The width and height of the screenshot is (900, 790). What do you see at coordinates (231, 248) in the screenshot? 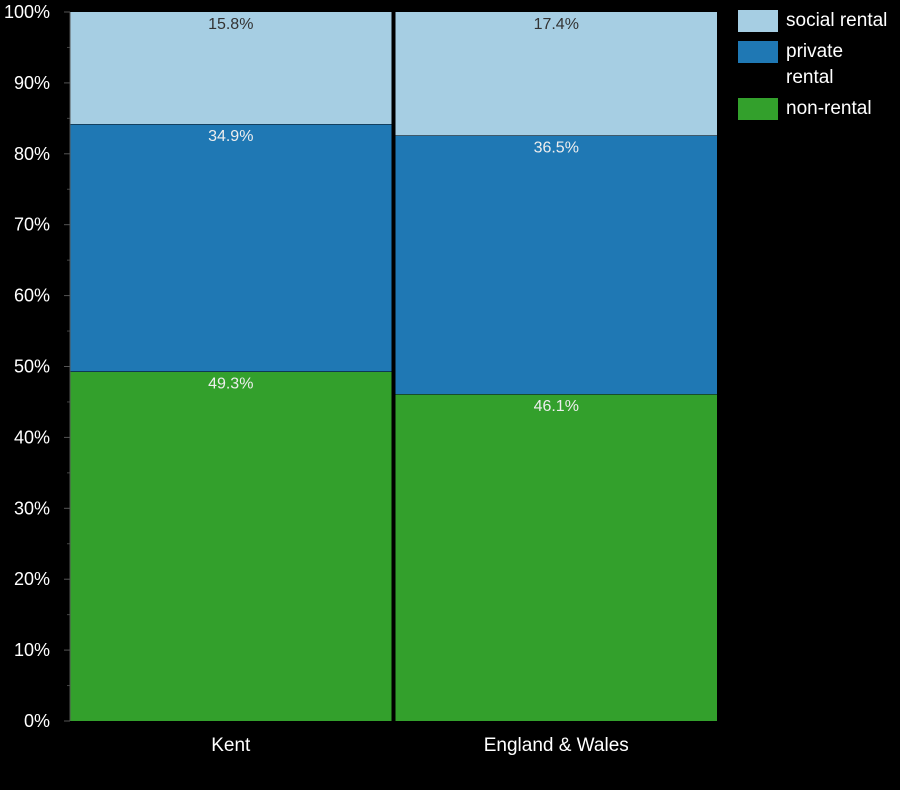
I see `bar-private-rental-kent` at bounding box center [231, 248].